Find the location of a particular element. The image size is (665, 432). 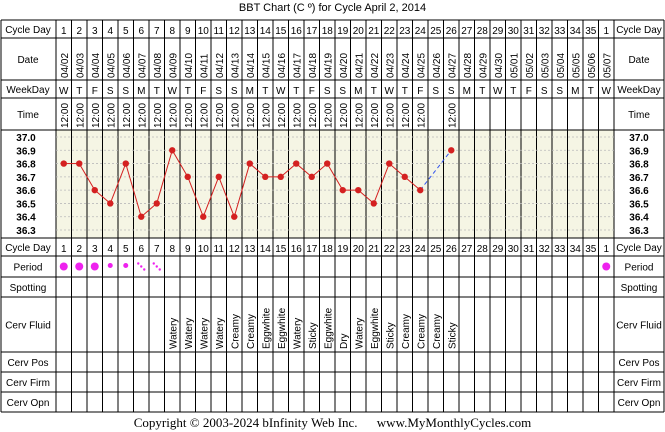

cycle-day-number-2: 30 is located at coordinates (514, 249).